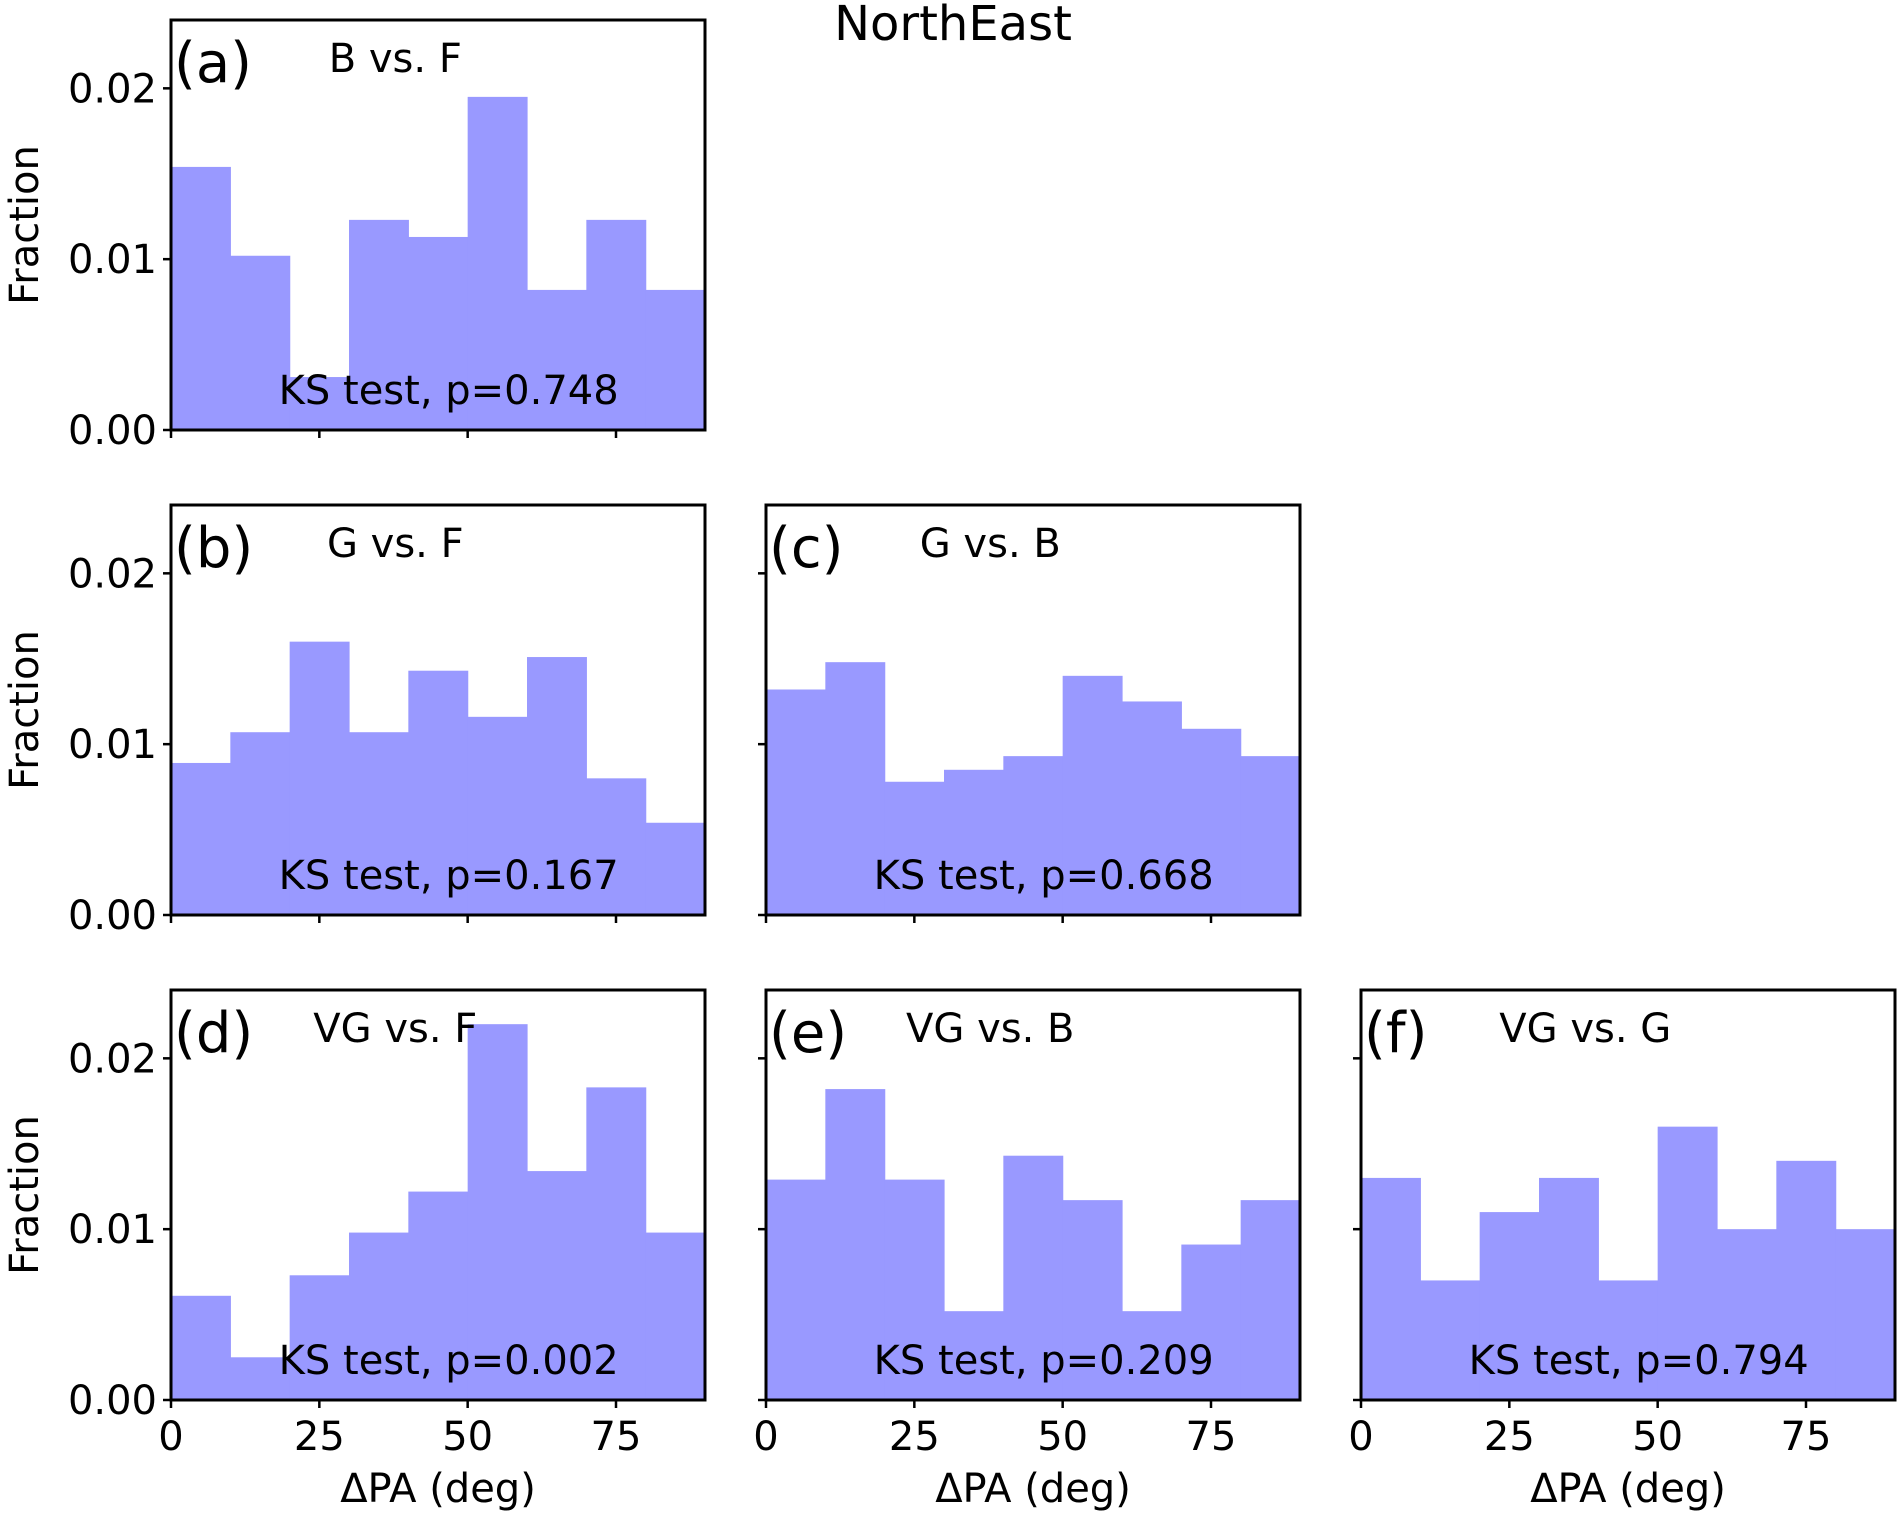 The height and width of the screenshot is (1513, 1900). What do you see at coordinates (395, 544) in the screenshot?
I see `panel-title: G vs. F` at bounding box center [395, 544].